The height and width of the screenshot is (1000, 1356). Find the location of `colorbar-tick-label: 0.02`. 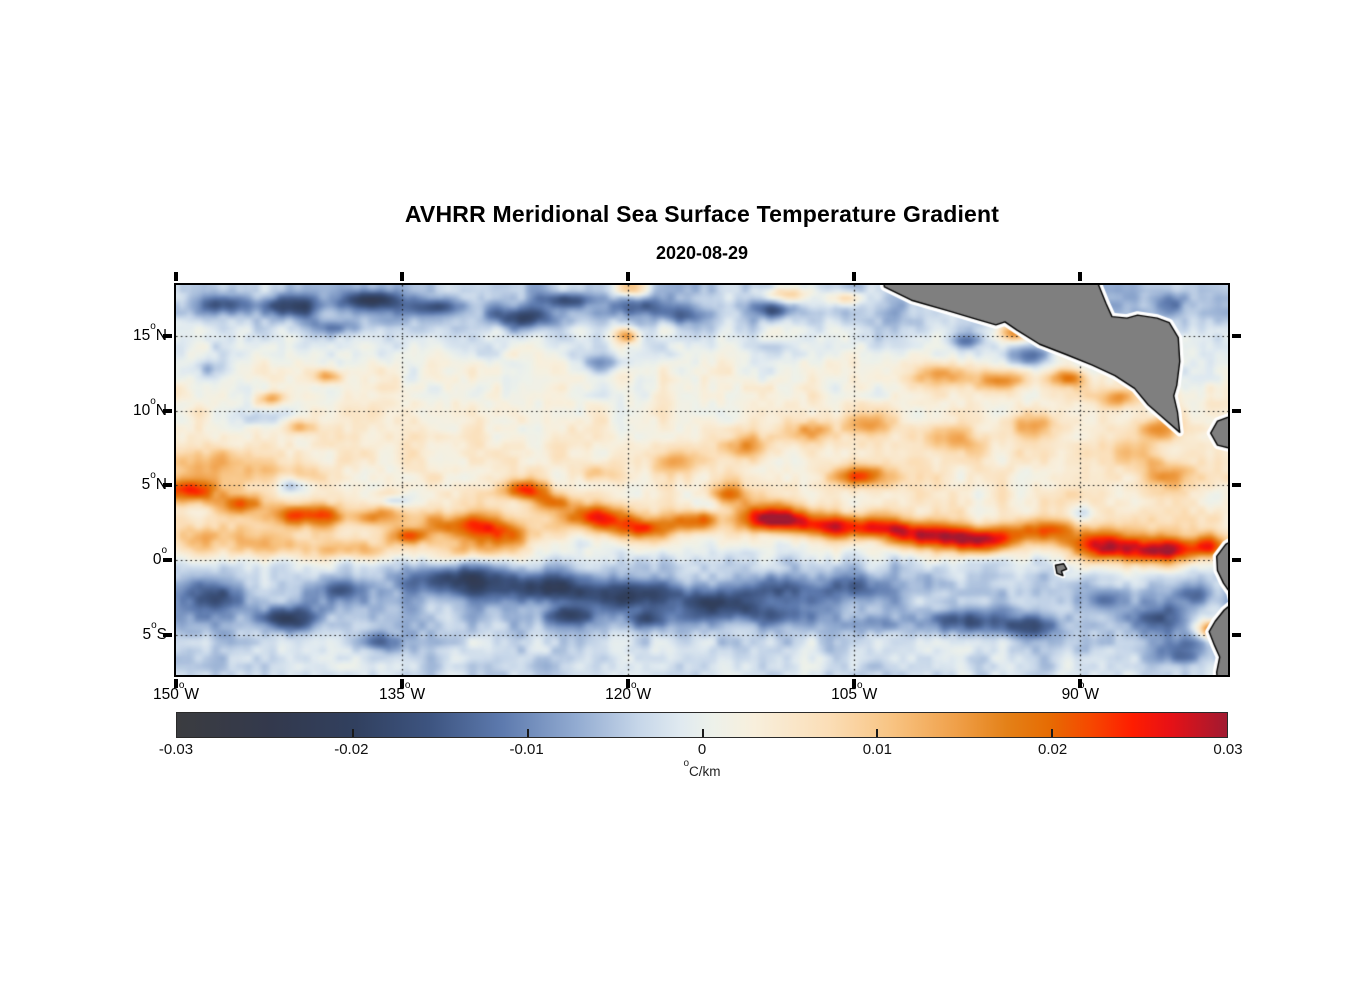

colorbar-tick-label: 0.02 is located at coordinates (1053, 749).